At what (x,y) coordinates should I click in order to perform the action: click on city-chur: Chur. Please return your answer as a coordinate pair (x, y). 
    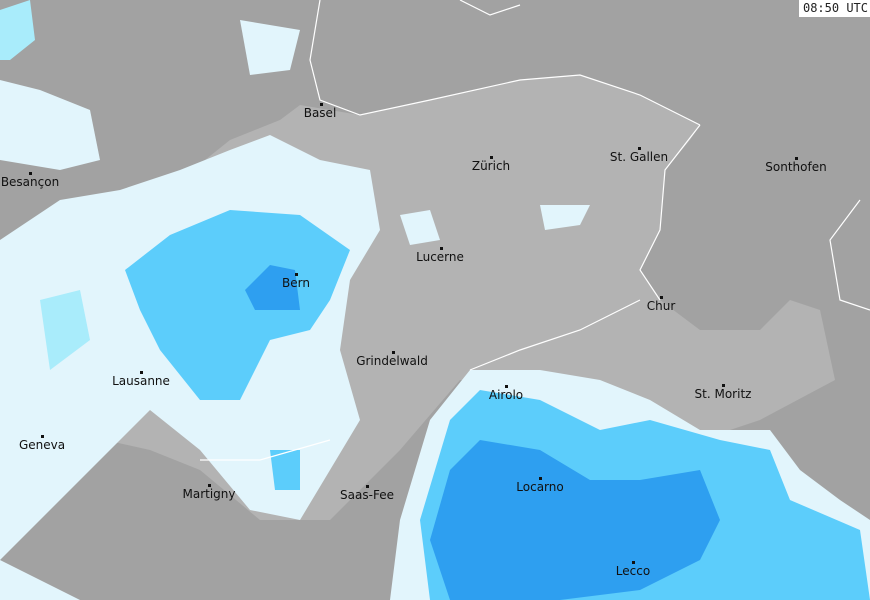
    Looking at the image, I should click on (661, 306).